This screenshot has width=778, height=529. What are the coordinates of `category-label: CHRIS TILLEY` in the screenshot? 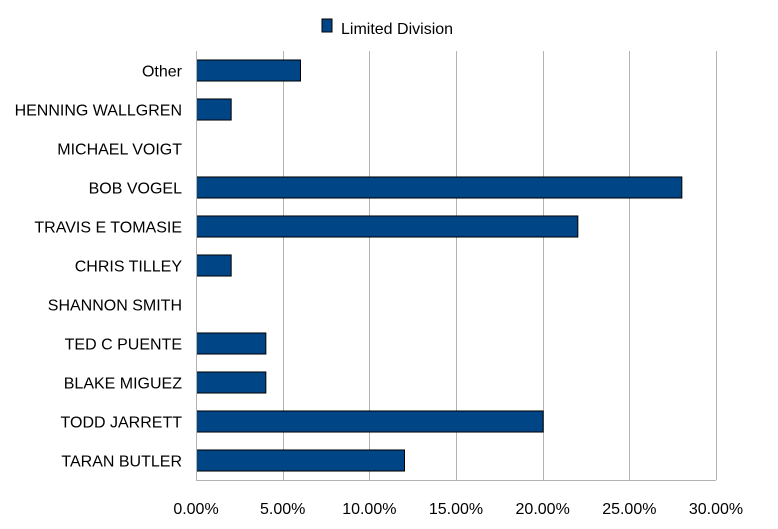 It's located at (129, 267).